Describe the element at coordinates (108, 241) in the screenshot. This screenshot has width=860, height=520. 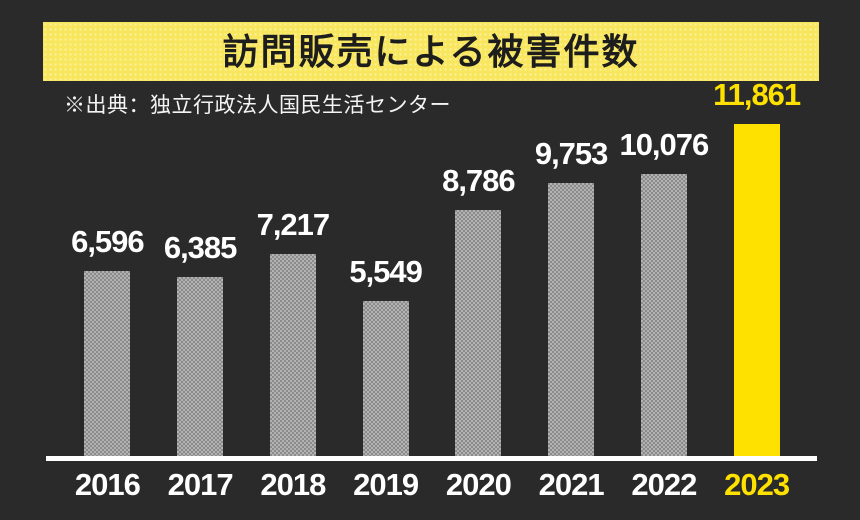
I see `bar-value-label-2016: 6,596` at that location.